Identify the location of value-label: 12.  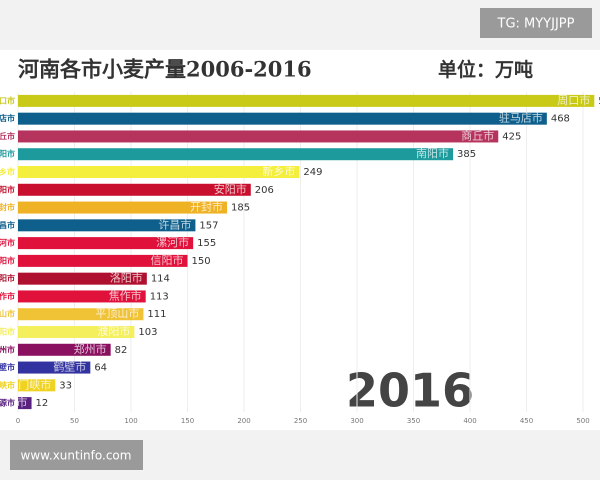
(42, 403).